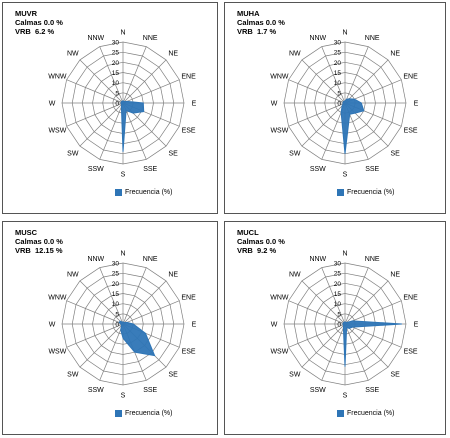  I want to click on station-name: MUHA, so click(248, 13).